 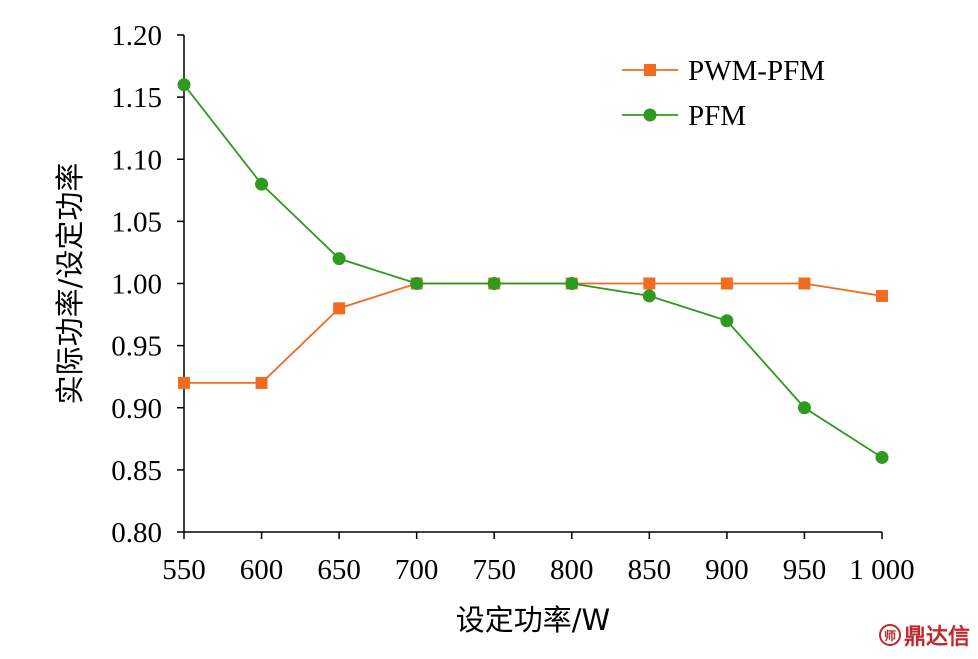 I want to click on legend-item: PFM, so click(x=684, y=116).